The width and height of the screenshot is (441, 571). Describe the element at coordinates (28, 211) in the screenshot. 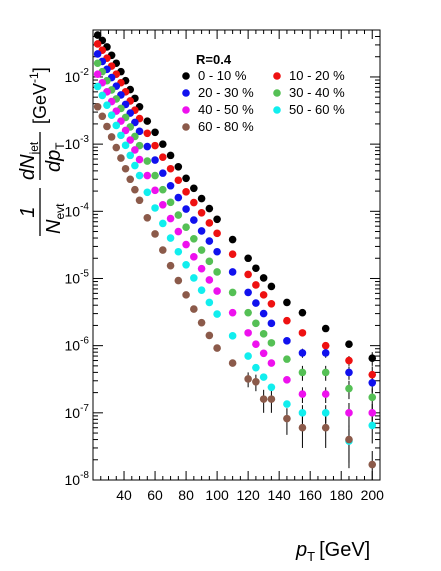

I see `y-title-one: 1` at that location.